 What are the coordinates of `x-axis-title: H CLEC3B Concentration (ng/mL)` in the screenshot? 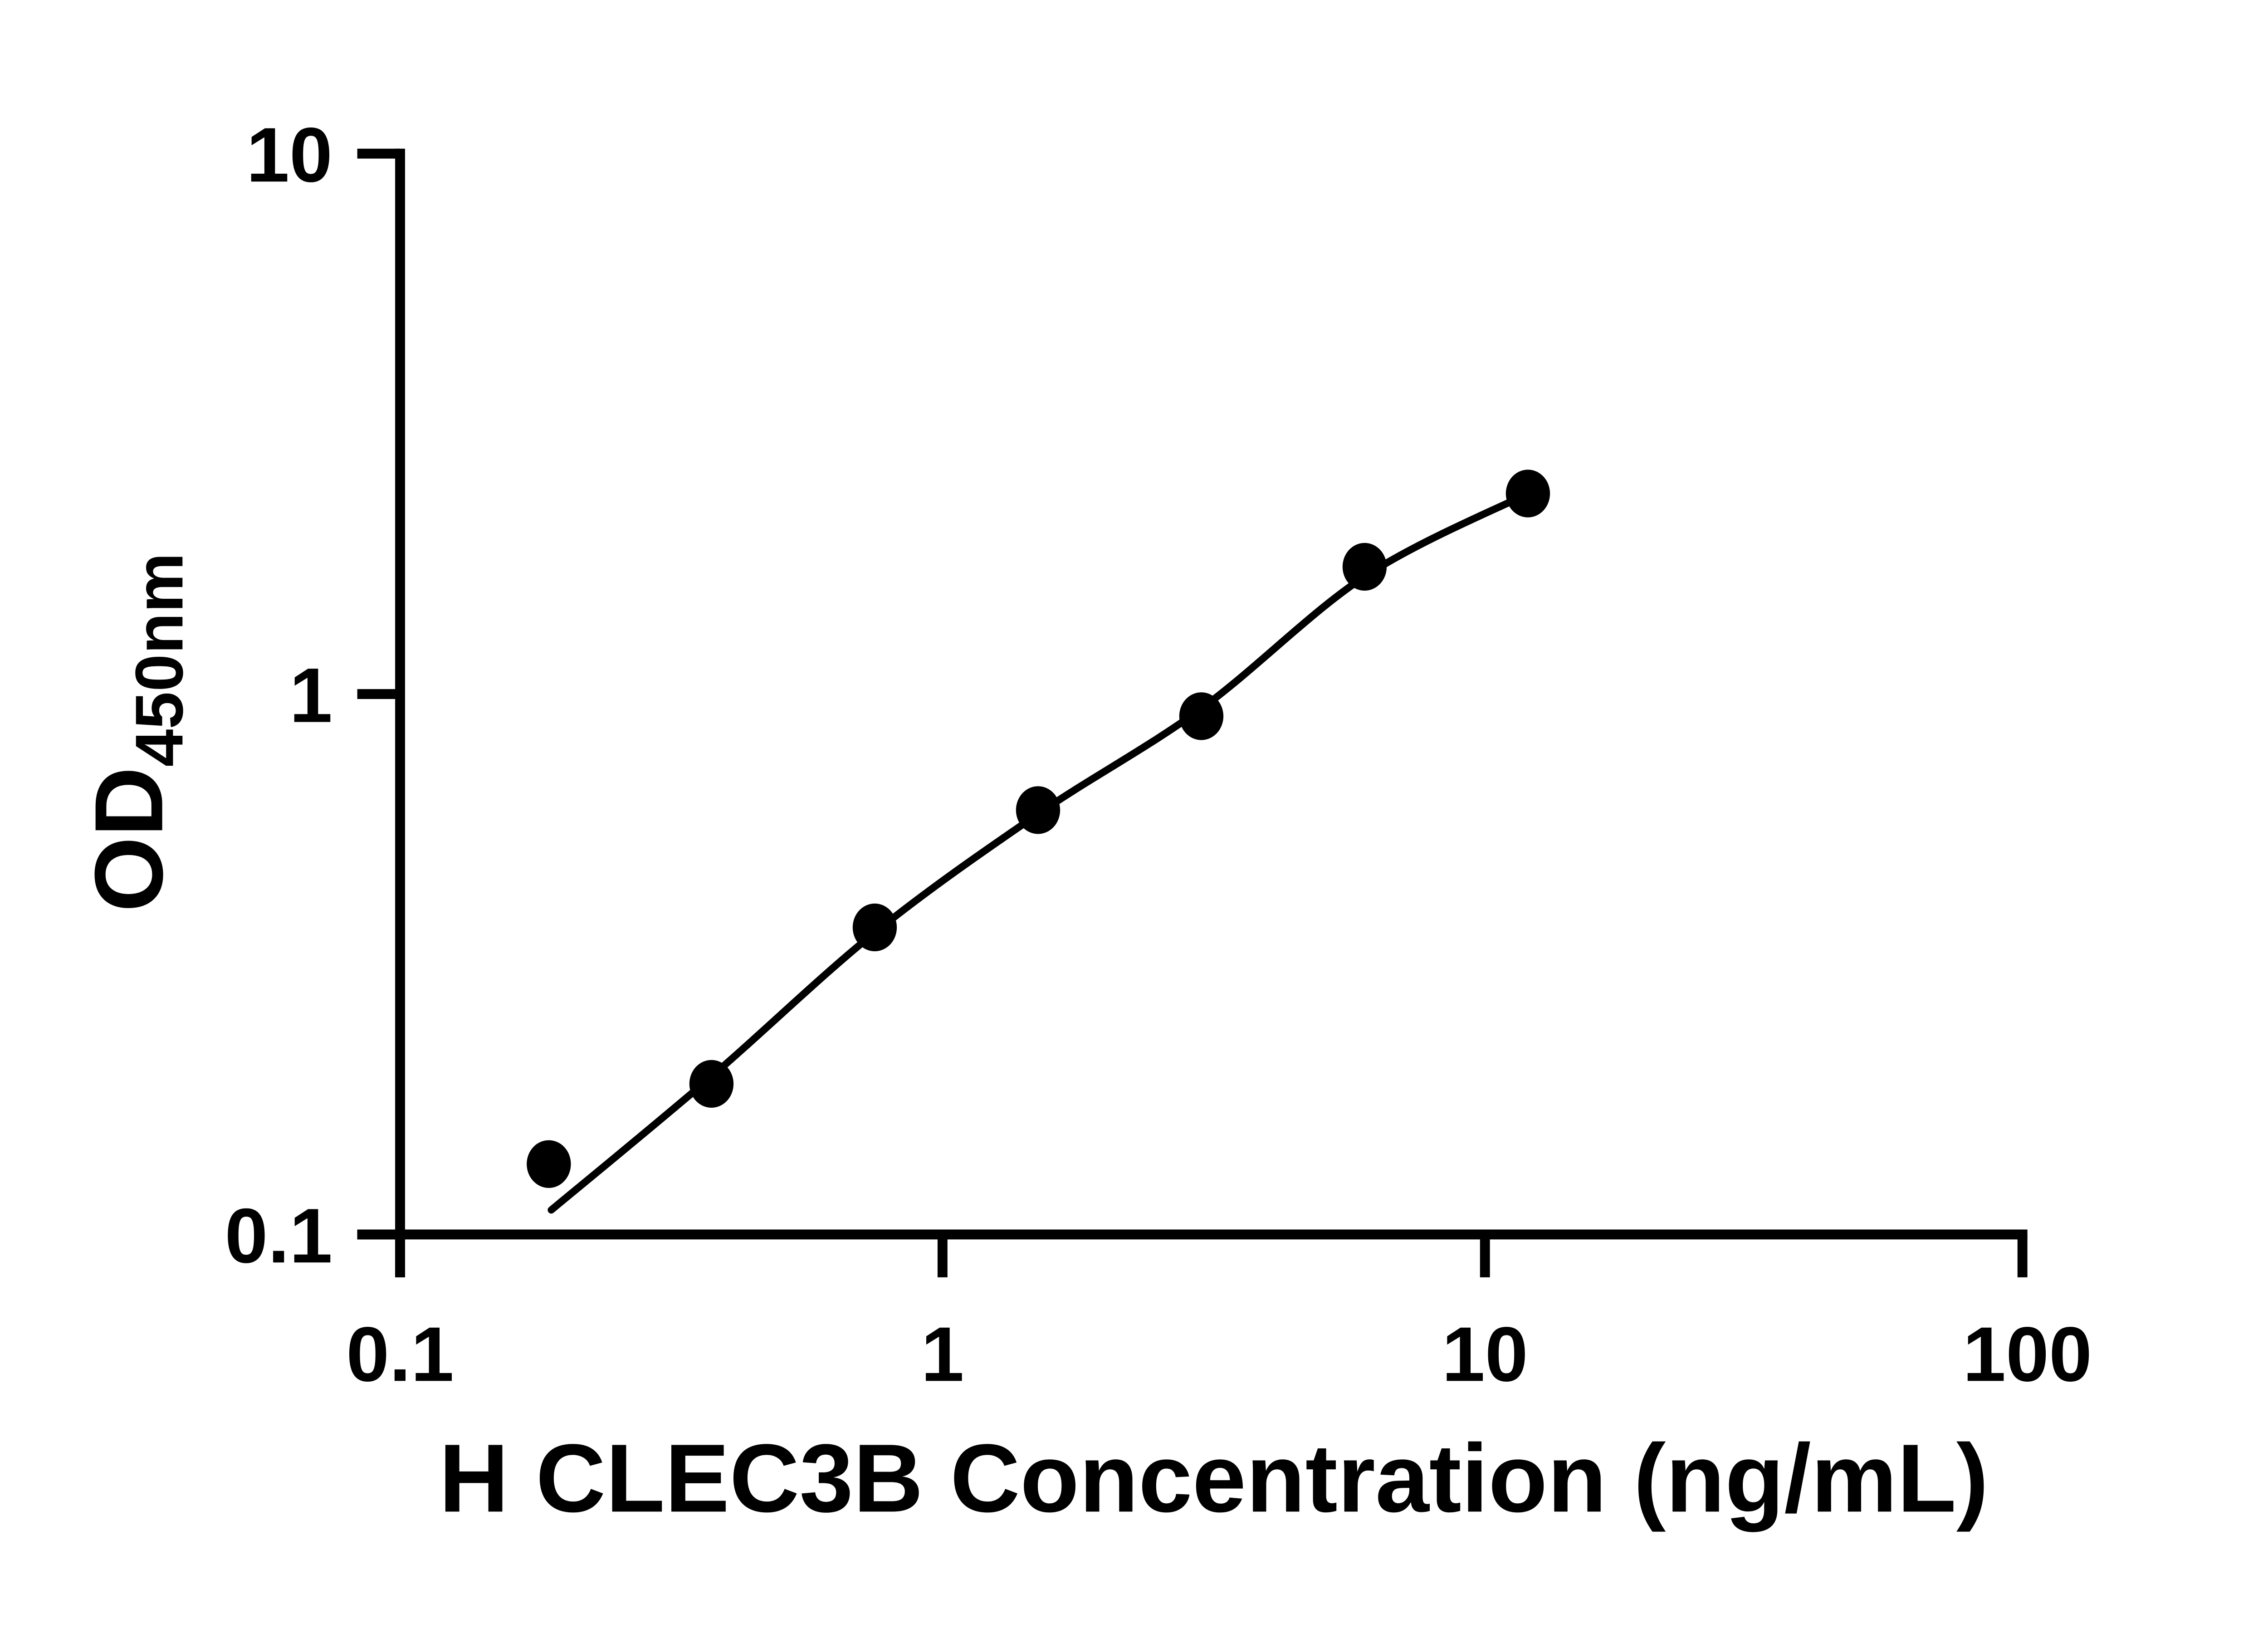 It's located at (1214, 1478).